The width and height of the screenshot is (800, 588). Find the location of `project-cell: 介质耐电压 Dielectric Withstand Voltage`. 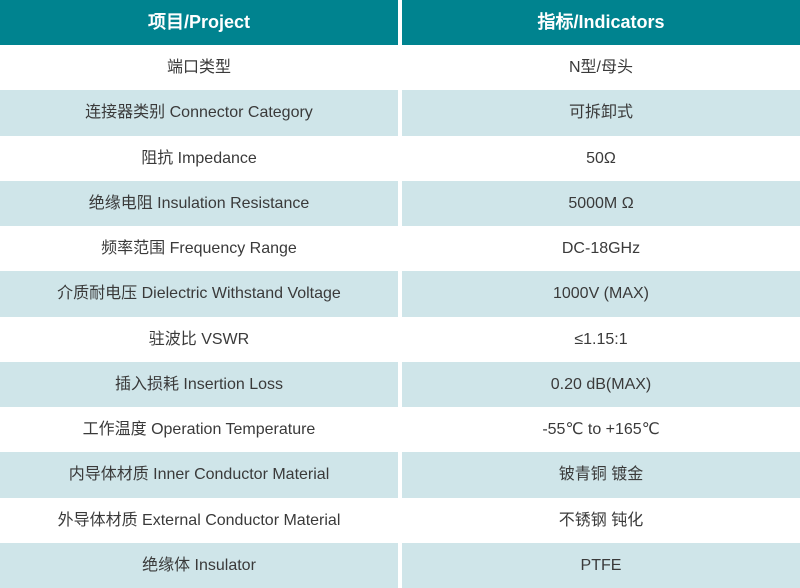

project-cell: 介质耐电压 Dielectric Withstand Voltage is located at coordinates (199, 294).